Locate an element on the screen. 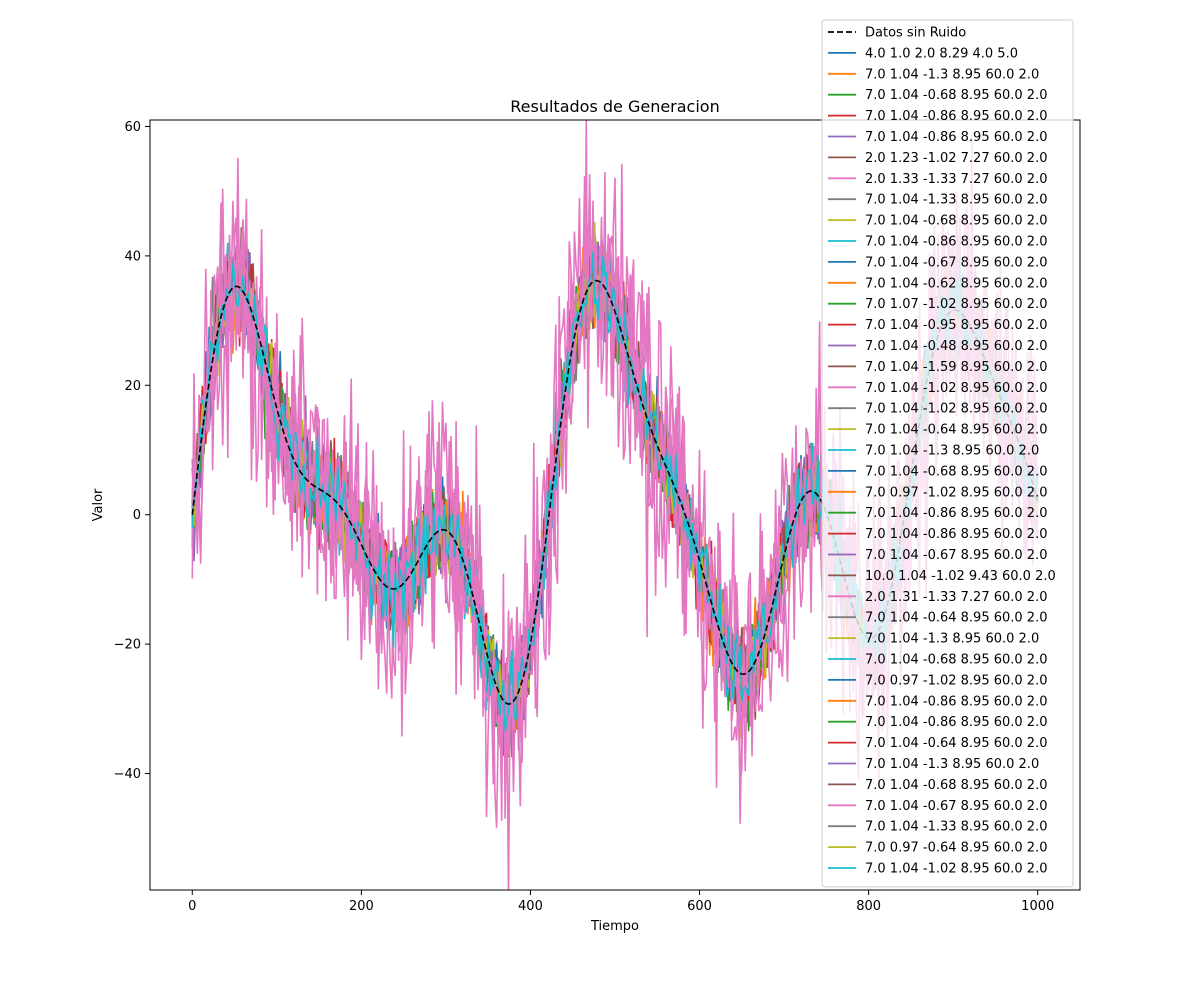  x-tick-label: 200 is located at coordinates (361, 906).